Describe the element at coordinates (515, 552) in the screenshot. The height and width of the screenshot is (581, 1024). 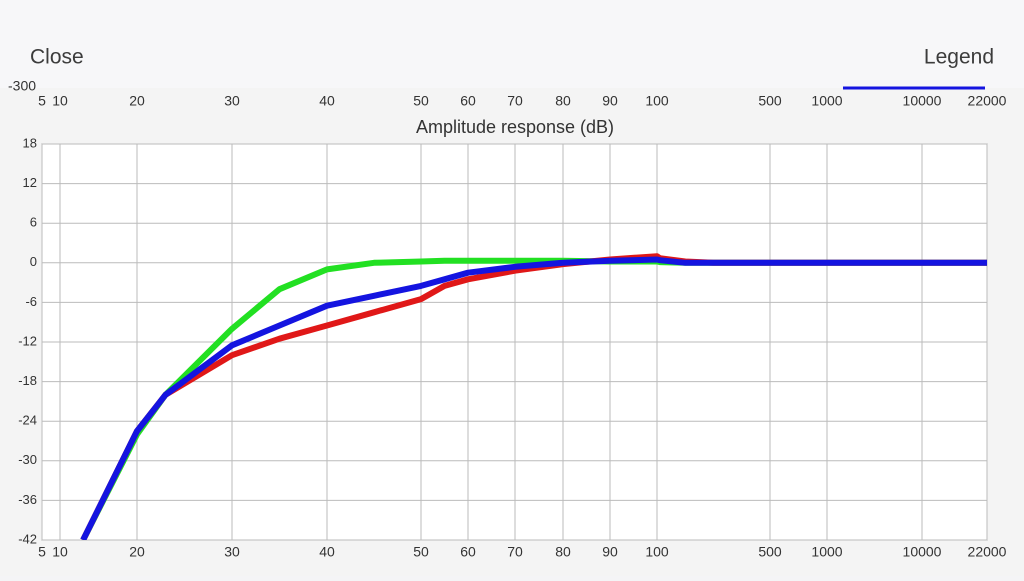
I see `x-tick-label: 70` at that location.